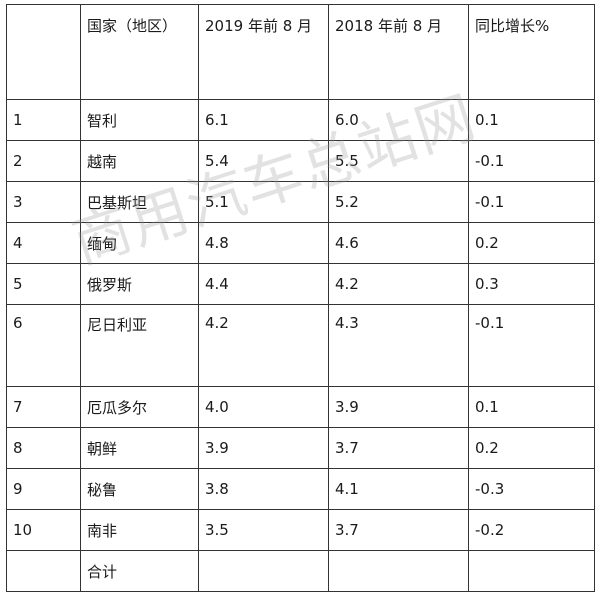 The width and height of the screenshot is (600, 592). I want to click on table-row: 9 秘鲁 3.8 4.1 -0.3, so click(300, 489).